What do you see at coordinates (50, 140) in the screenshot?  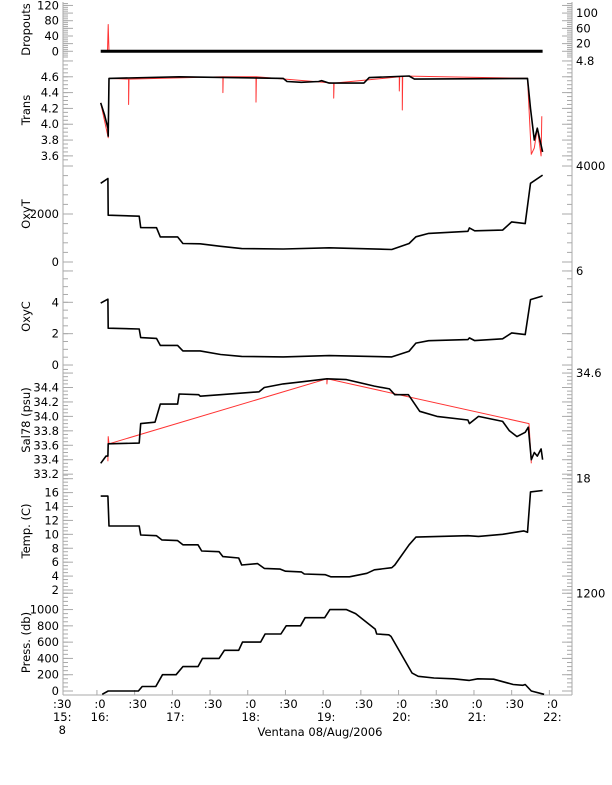 I see `y-tick-label: 3.8` at bounding box center [50, 140].